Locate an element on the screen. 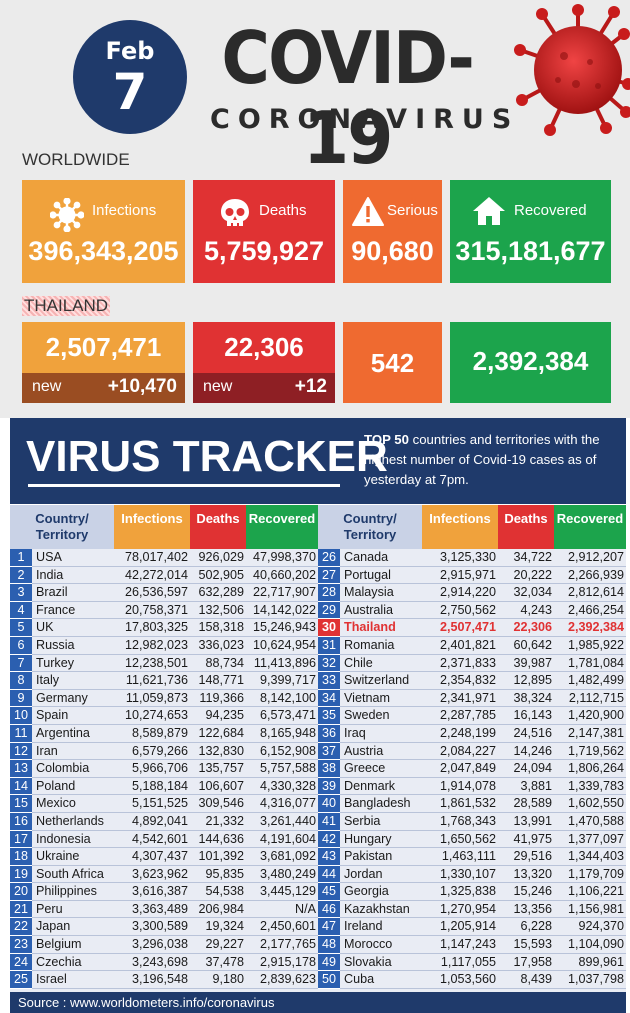 This screenshot has width=630, height=1013. row-recovered: 1,377,097 is located at coordinates (595, 838).